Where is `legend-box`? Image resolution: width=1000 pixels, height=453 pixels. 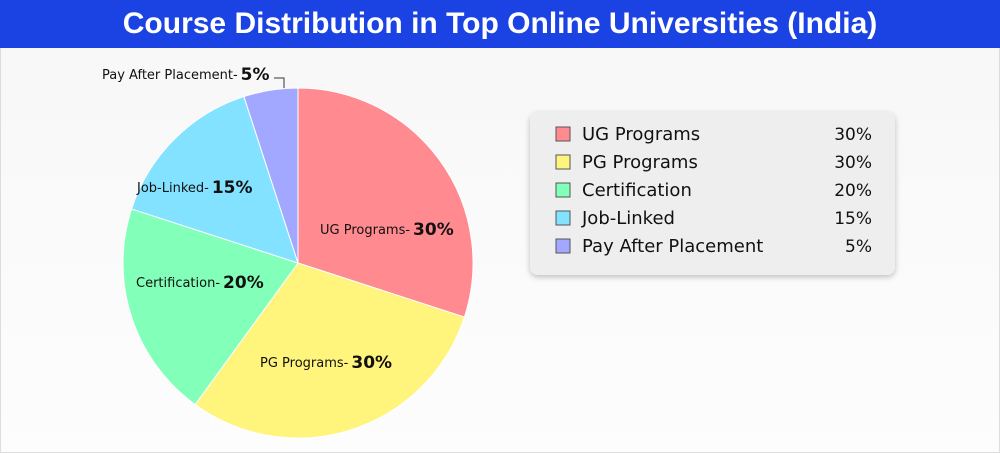
legend-box is located at coordinates (712, 193).